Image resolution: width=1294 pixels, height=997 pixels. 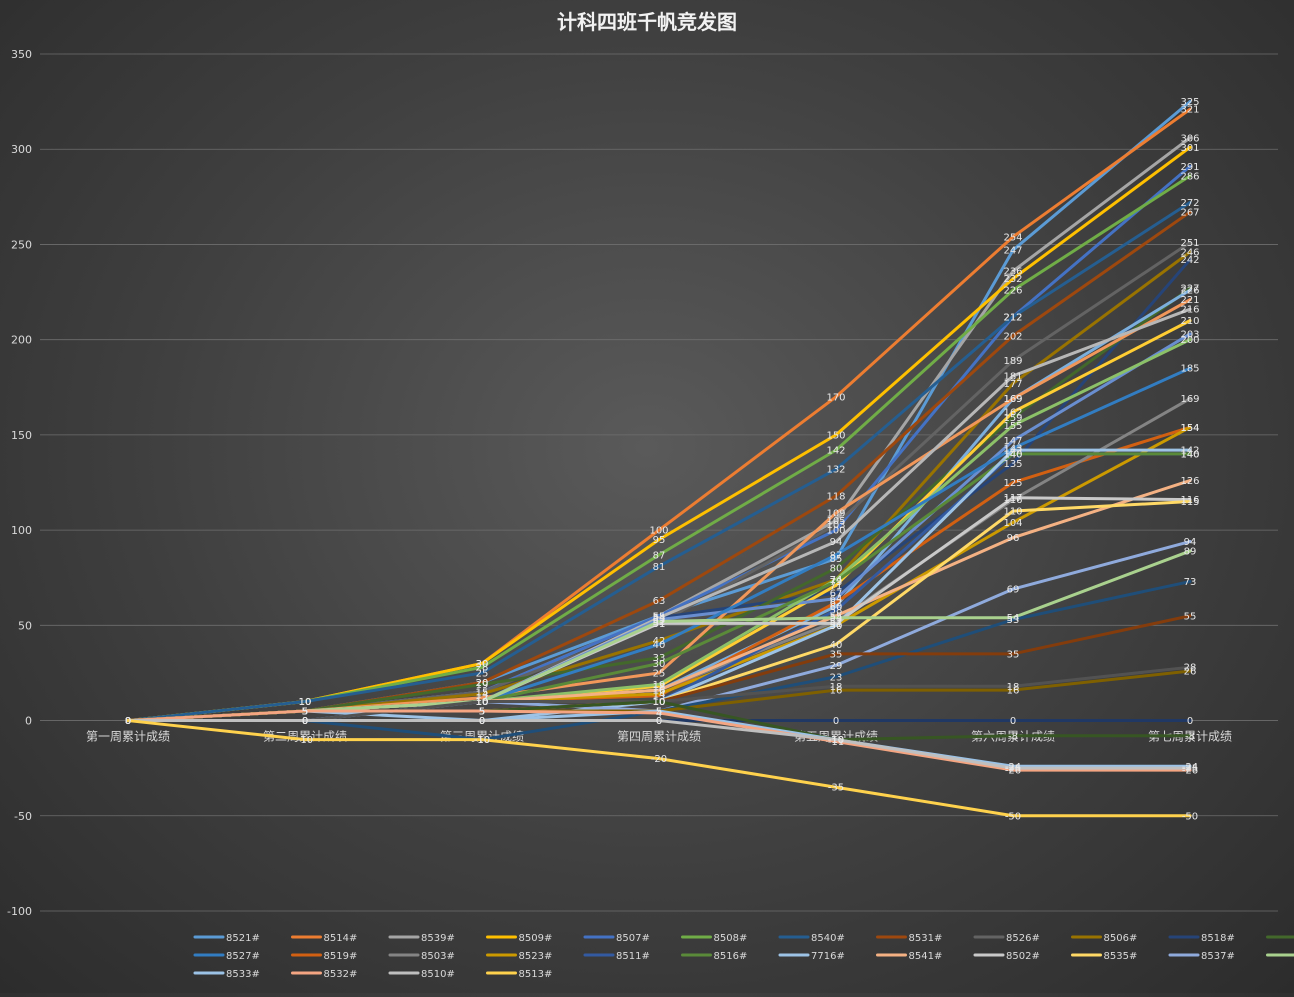 What do you see at coordinates (1007, 956) in the screenshot?
I see `legend-item-8502: 8502#` at bounding box center [1007, 956].